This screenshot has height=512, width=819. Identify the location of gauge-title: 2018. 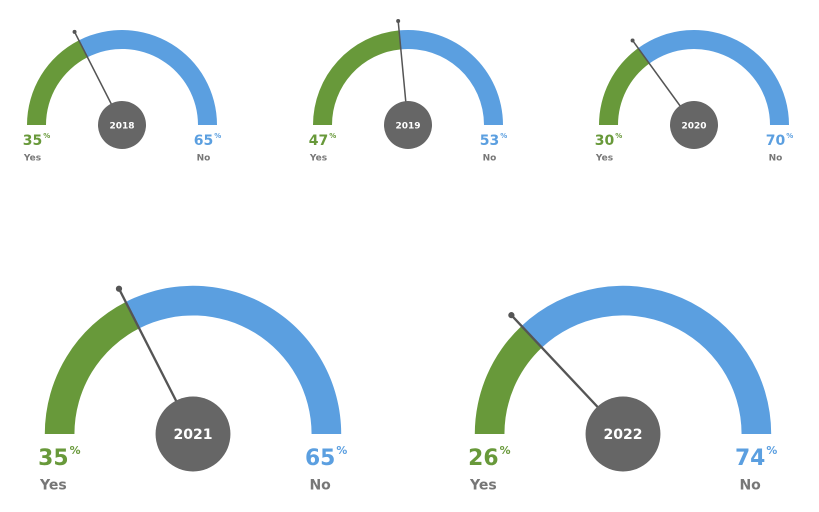
(121, 127).